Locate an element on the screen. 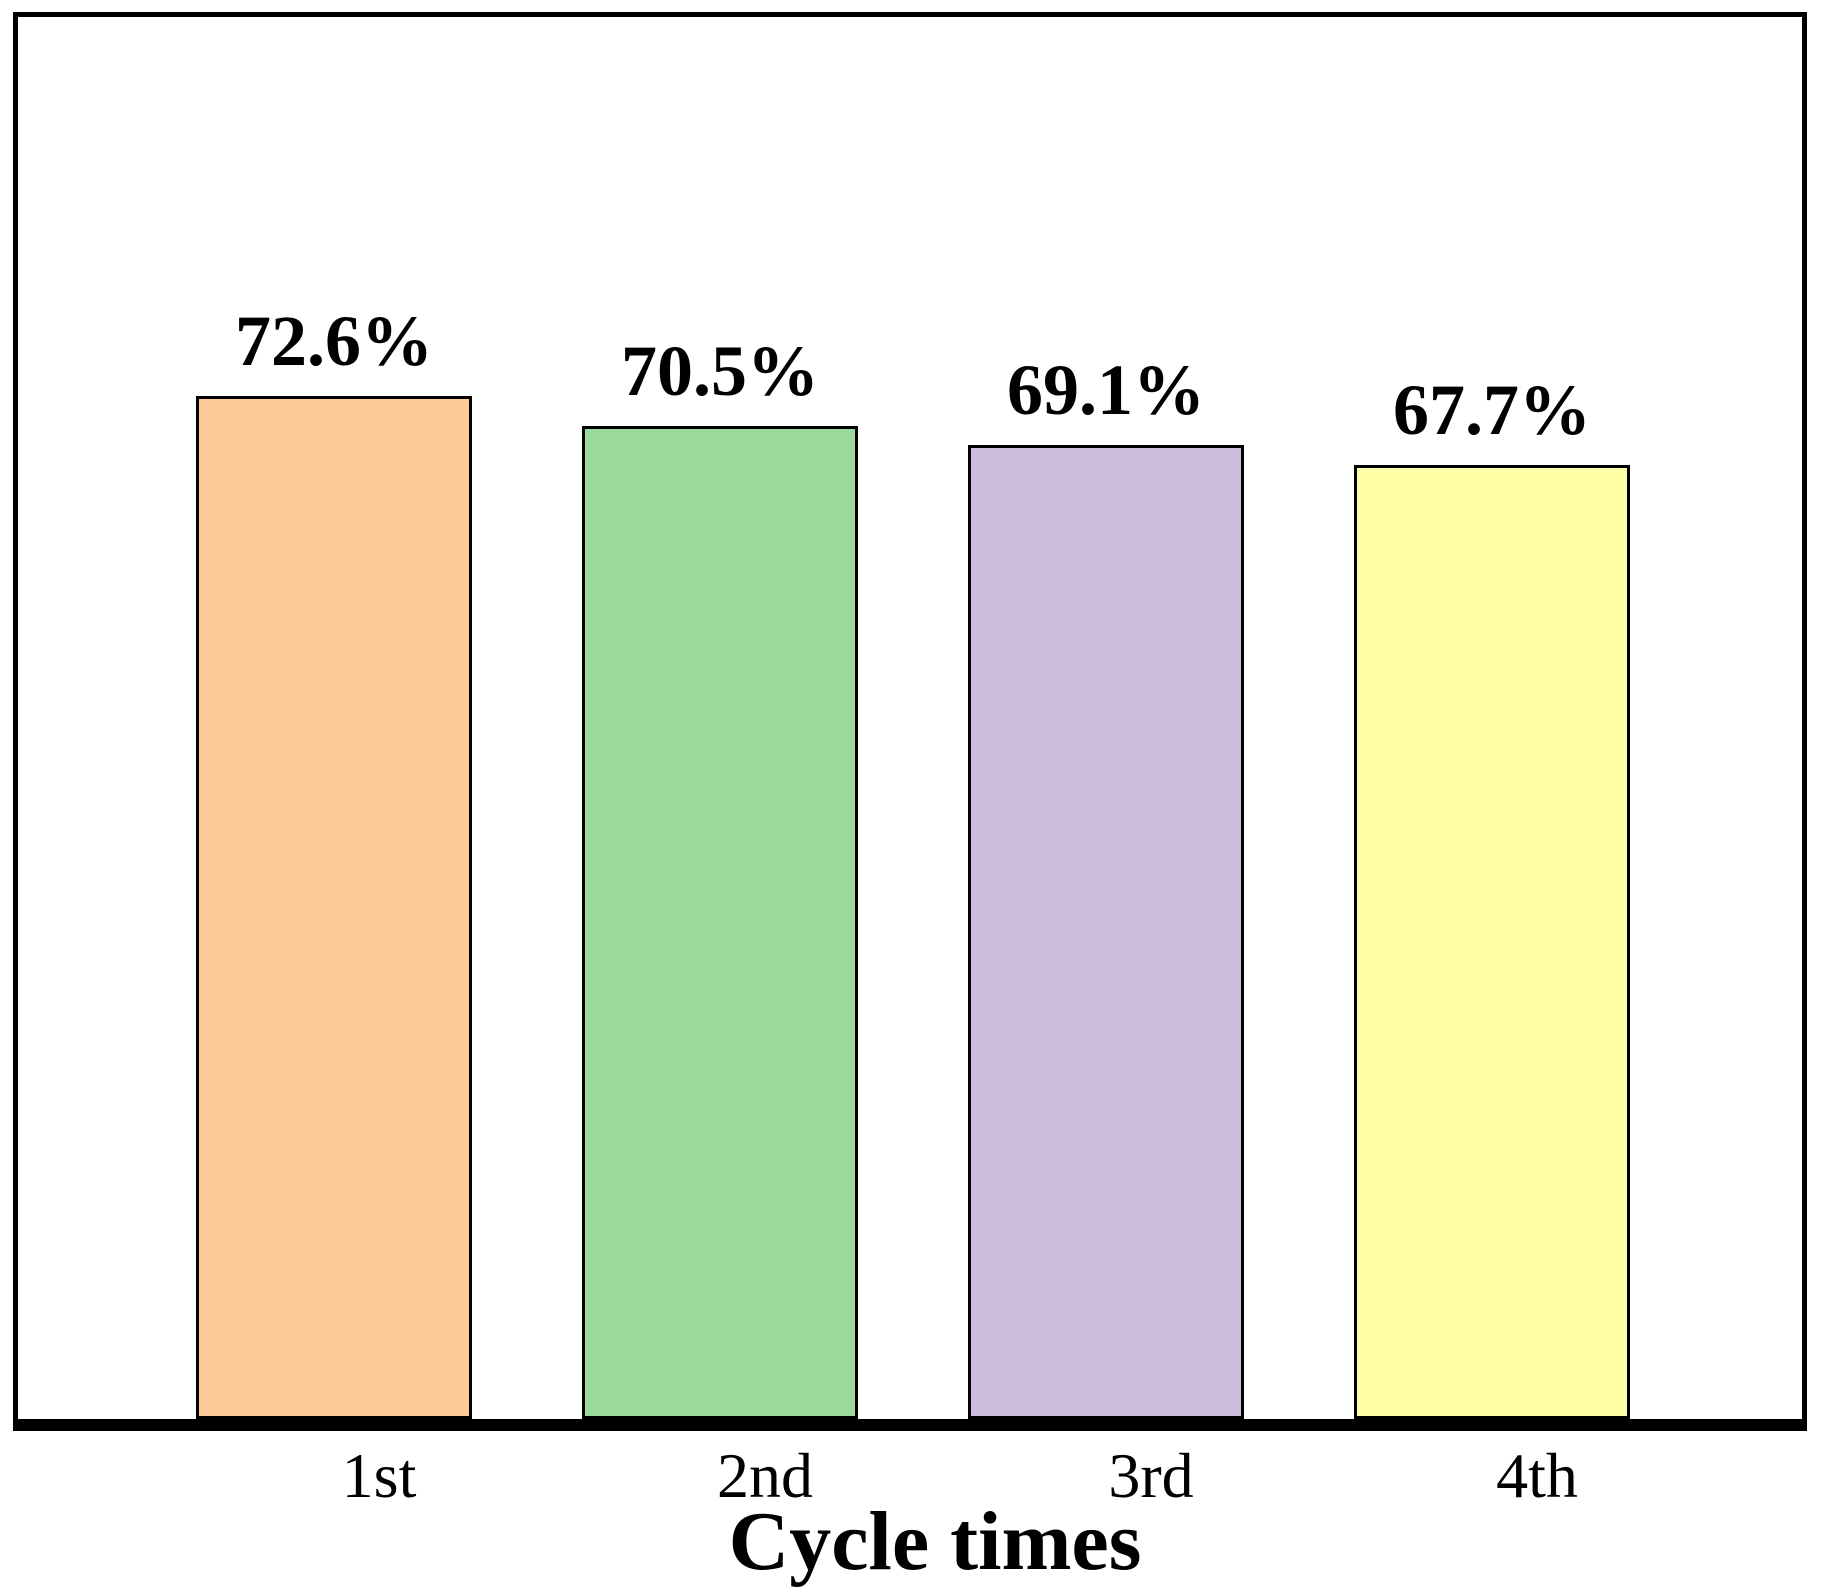 This screenshot has width=1822, height=1593. x-tick-label: 3rd is located at coordinates (1151, 1475).